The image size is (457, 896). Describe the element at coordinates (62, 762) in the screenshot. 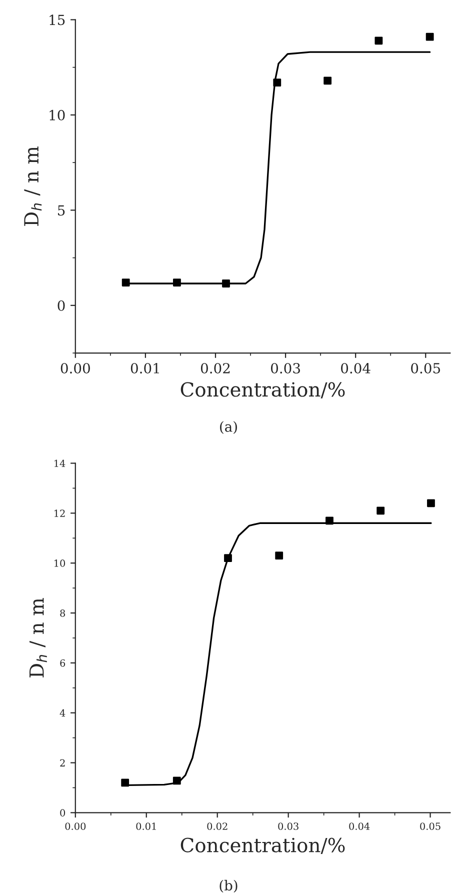

I see `y-tick-label: 2` at that location.